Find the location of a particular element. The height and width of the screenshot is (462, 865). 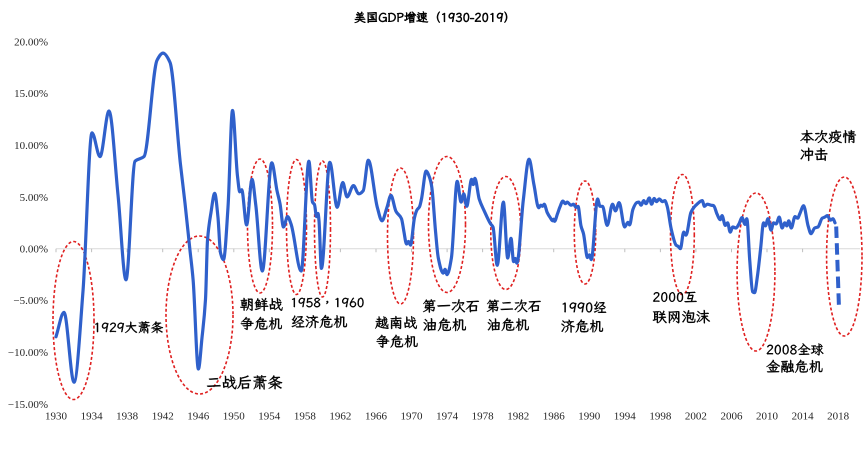

svg-text: 1950 is located at coordinates (234, 417).